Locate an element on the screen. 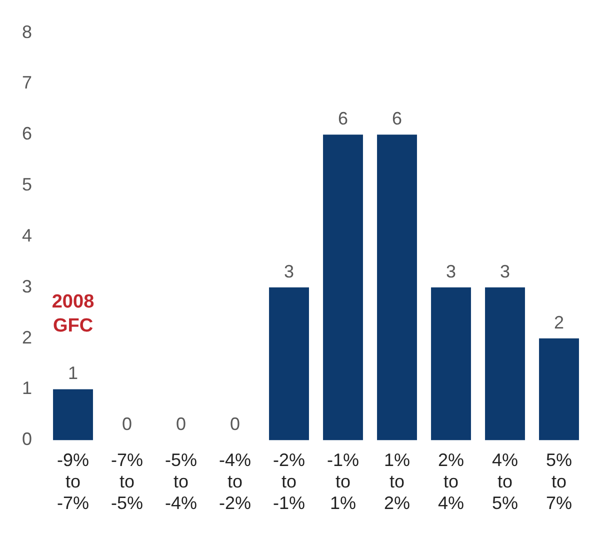 The image size is (598, 533). x-tick-label: 5% to 7% is located at coordinates (559, 482).